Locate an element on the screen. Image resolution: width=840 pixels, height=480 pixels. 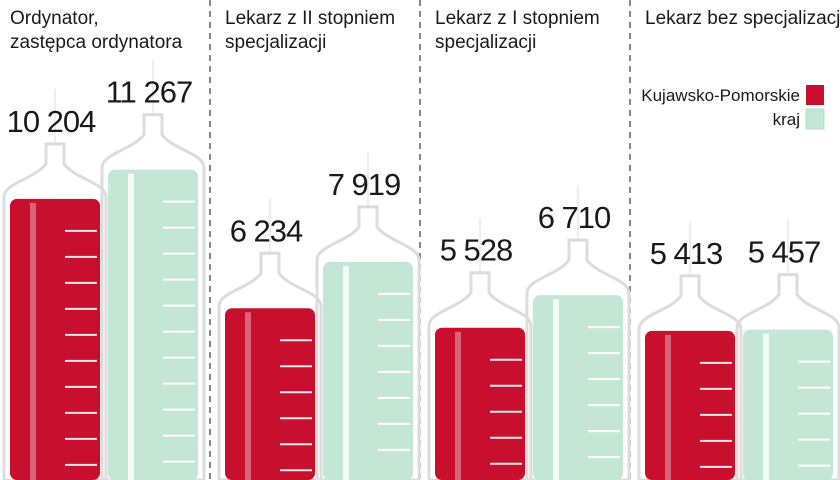
category-title-line: Lekarz z II stopniem is located at coordinates (310, 18).